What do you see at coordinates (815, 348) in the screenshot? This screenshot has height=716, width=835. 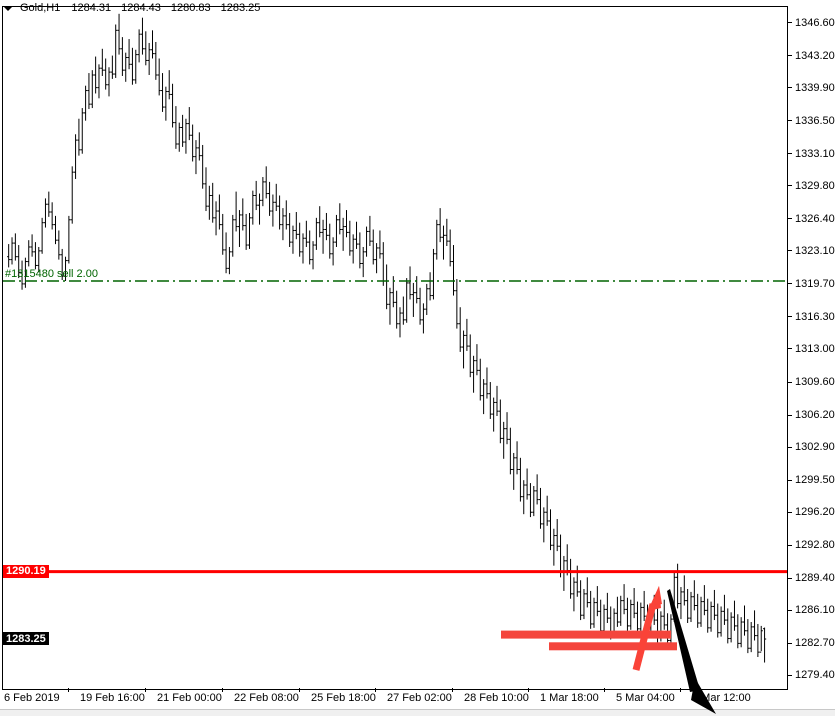 I see `price-axis-tick-label: 1313.00` at bounding box center [815, 348].